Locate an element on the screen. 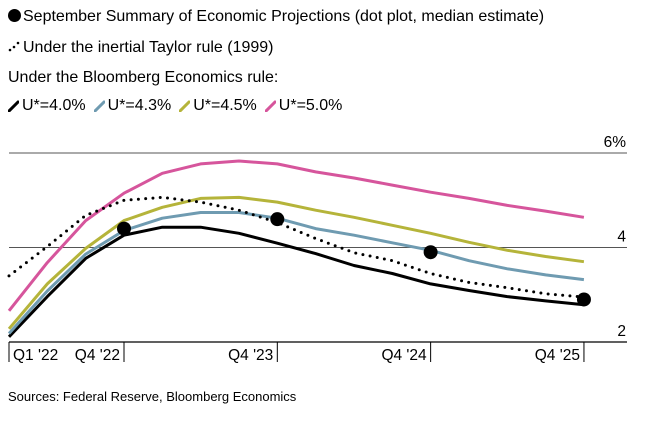  legend-item-label: U*=4.3% is located at coordinates (139, 105).